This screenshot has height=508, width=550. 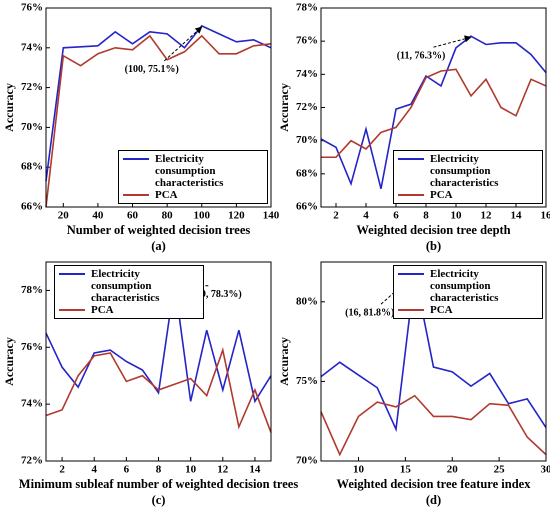 What do you see at coordinates (98, 216) in the screenshot?
I see `x-tick-label: 40` at bounding box center [98, 216].